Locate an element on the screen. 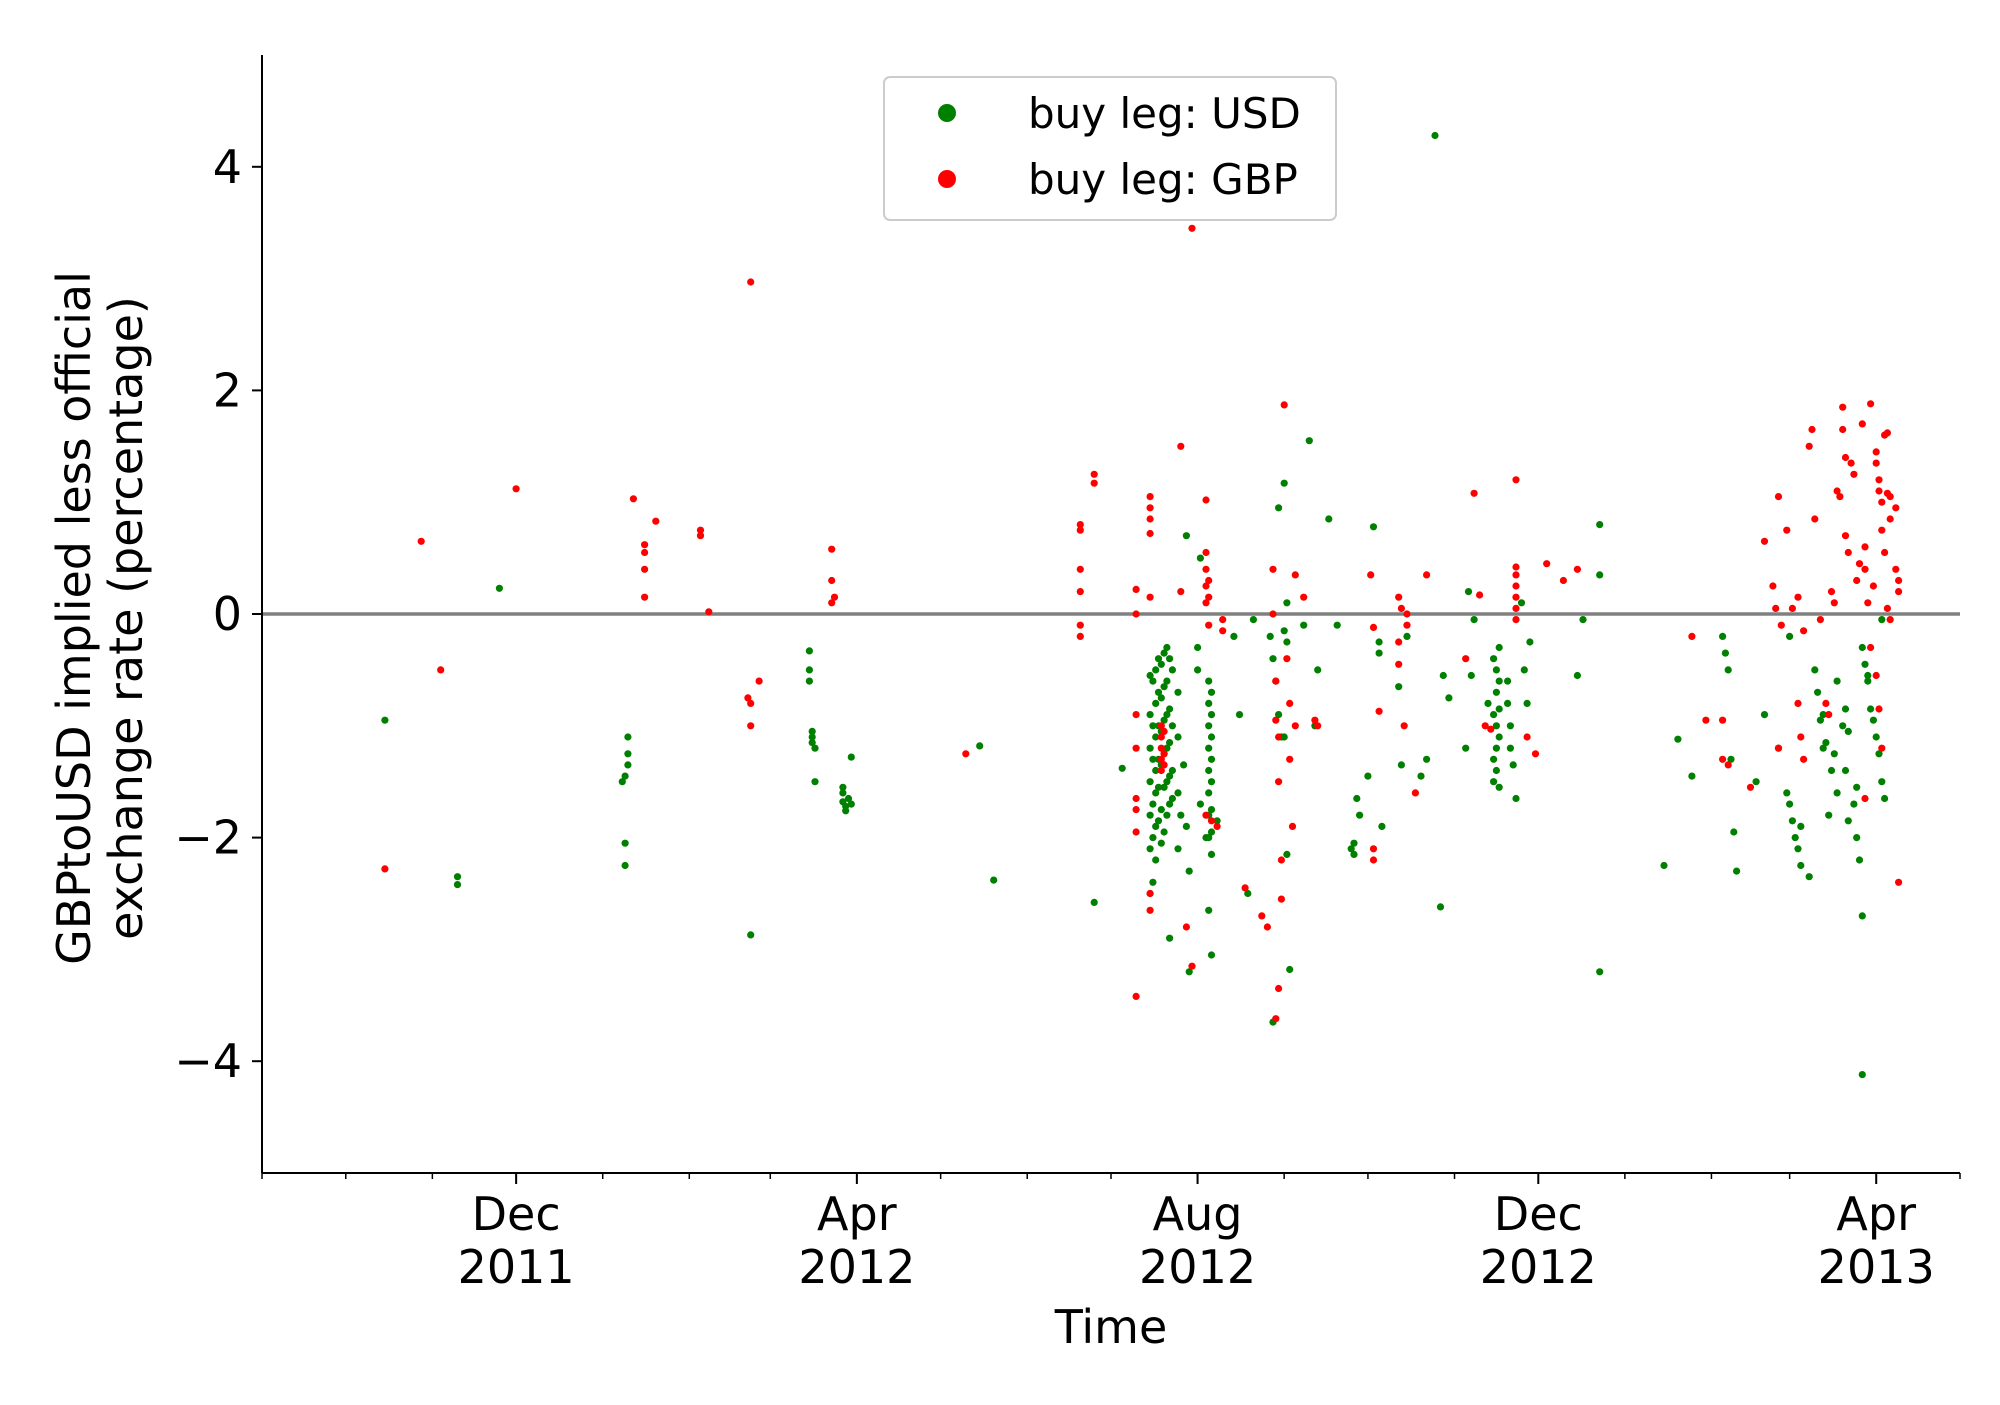  legend-marker is located at coordinates (947, 113).